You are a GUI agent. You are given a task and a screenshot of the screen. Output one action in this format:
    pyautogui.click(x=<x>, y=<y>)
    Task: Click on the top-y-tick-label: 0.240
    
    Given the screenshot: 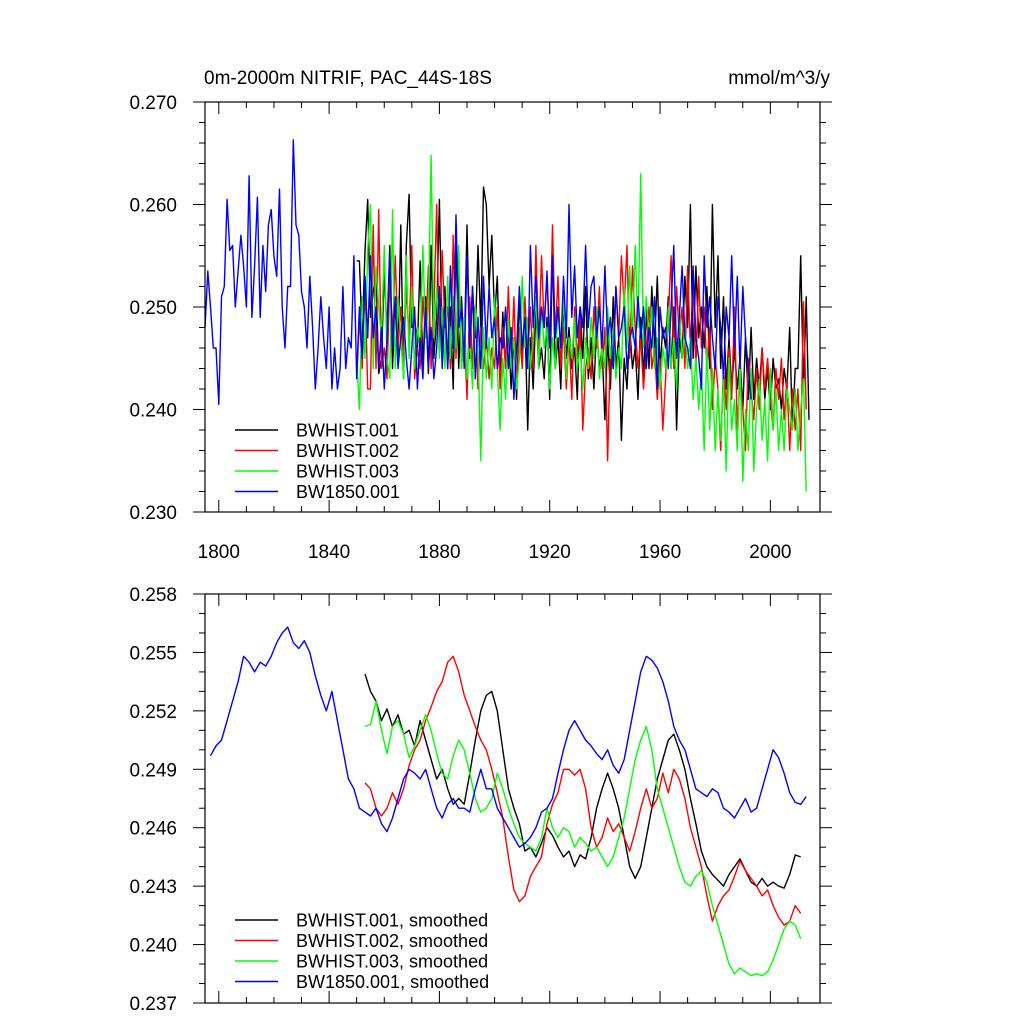 What is the action you would take?
    pyautogui.click(x=153, y=411)
    